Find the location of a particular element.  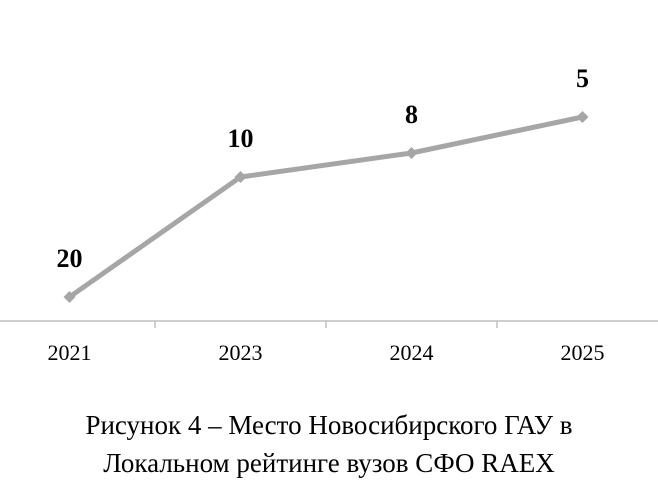

data-label: 10 is located at coordinates (241, 138).